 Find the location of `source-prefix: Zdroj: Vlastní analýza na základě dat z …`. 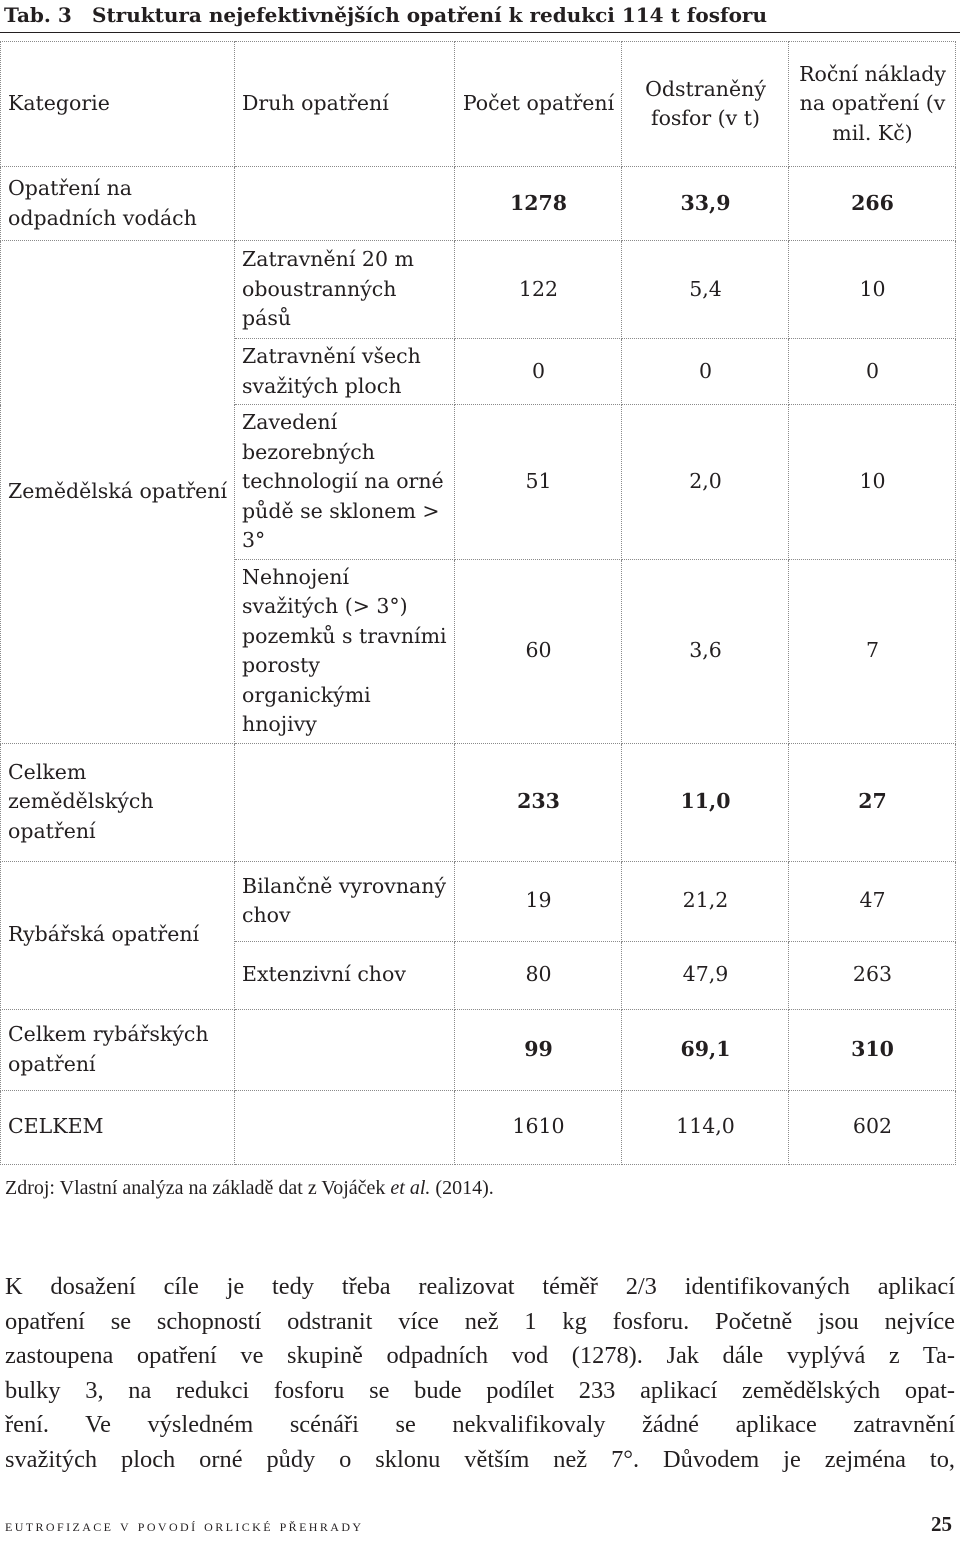

source-prefix: Zdroj: Vlastní analýza na základě dat z … is located at coordinates (198, 1188).